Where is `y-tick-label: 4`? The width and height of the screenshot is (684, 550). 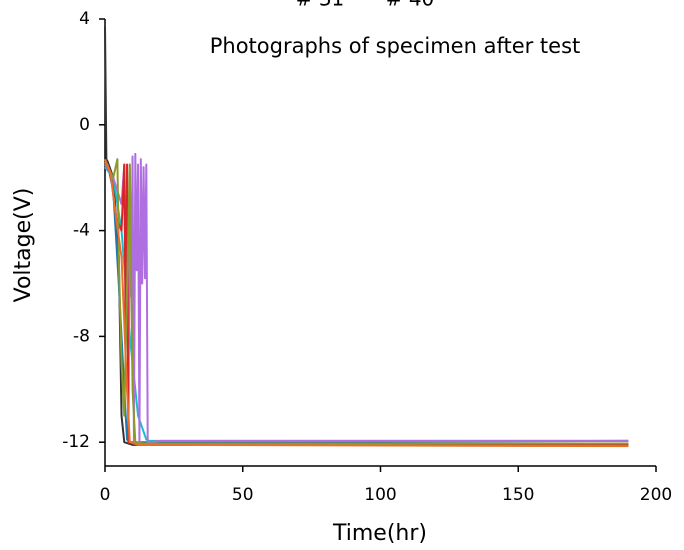
y-tick-label: 4 is located at coordinates (84, 19).